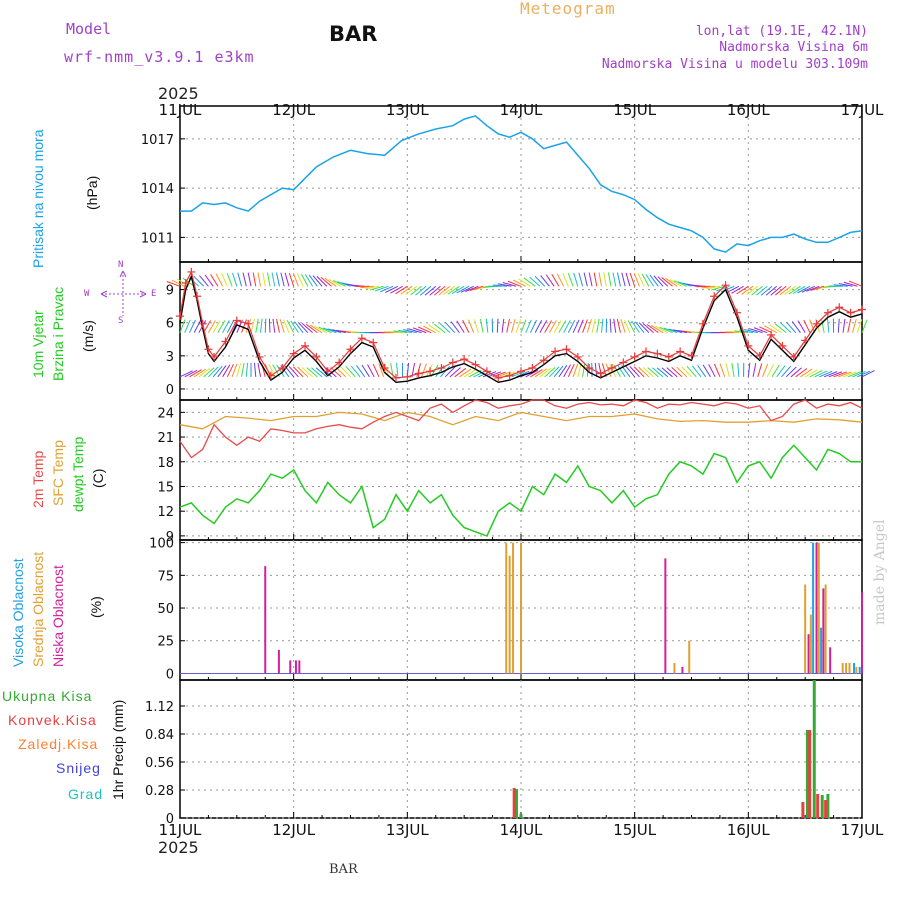 The height and width of the screenshot is (900, 900). What do you see at coordinates (123, 293) in the screenshot?
I see `compass-cross-icon` at bounding box center [123, 293].